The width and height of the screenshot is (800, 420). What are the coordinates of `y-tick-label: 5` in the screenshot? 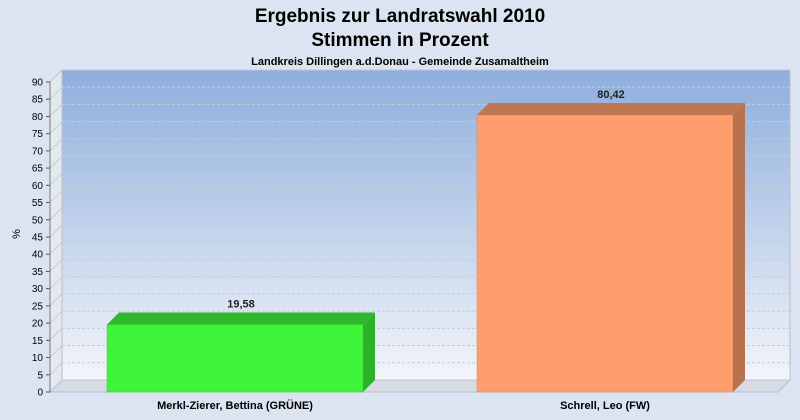 It's located at (40, 375).